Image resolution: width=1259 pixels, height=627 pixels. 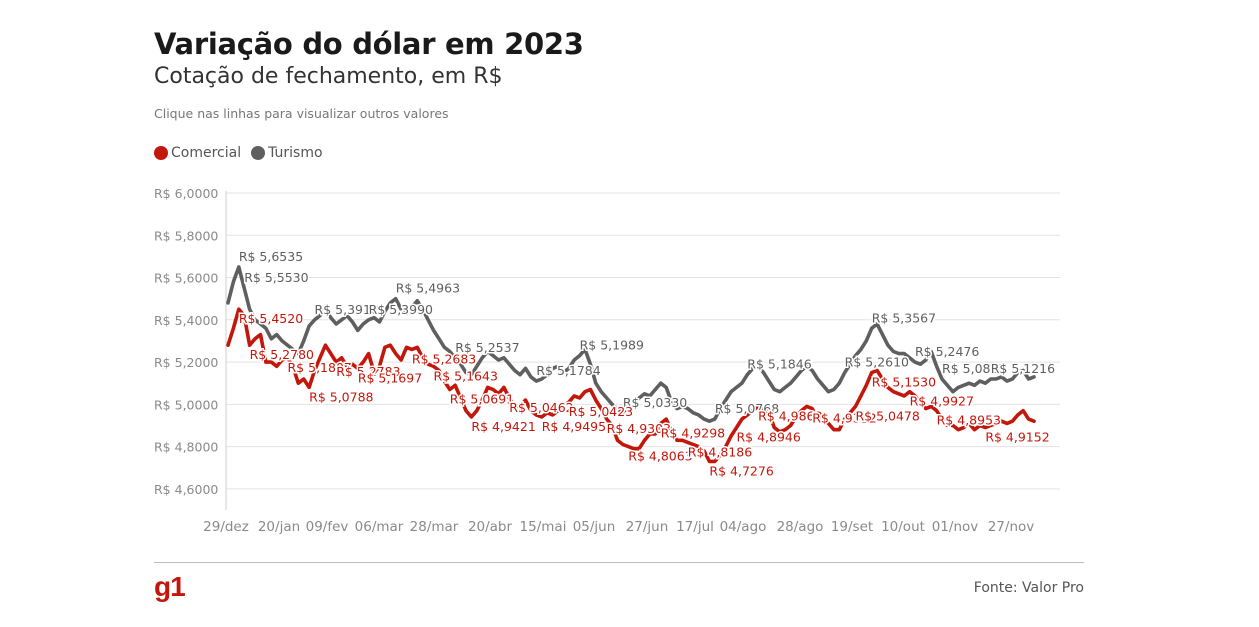 What do you see at coordinates (320, 367) in the screenshot?
I see `data-label-comercial: R$ 5,1807` at bounding box center [320, 367].